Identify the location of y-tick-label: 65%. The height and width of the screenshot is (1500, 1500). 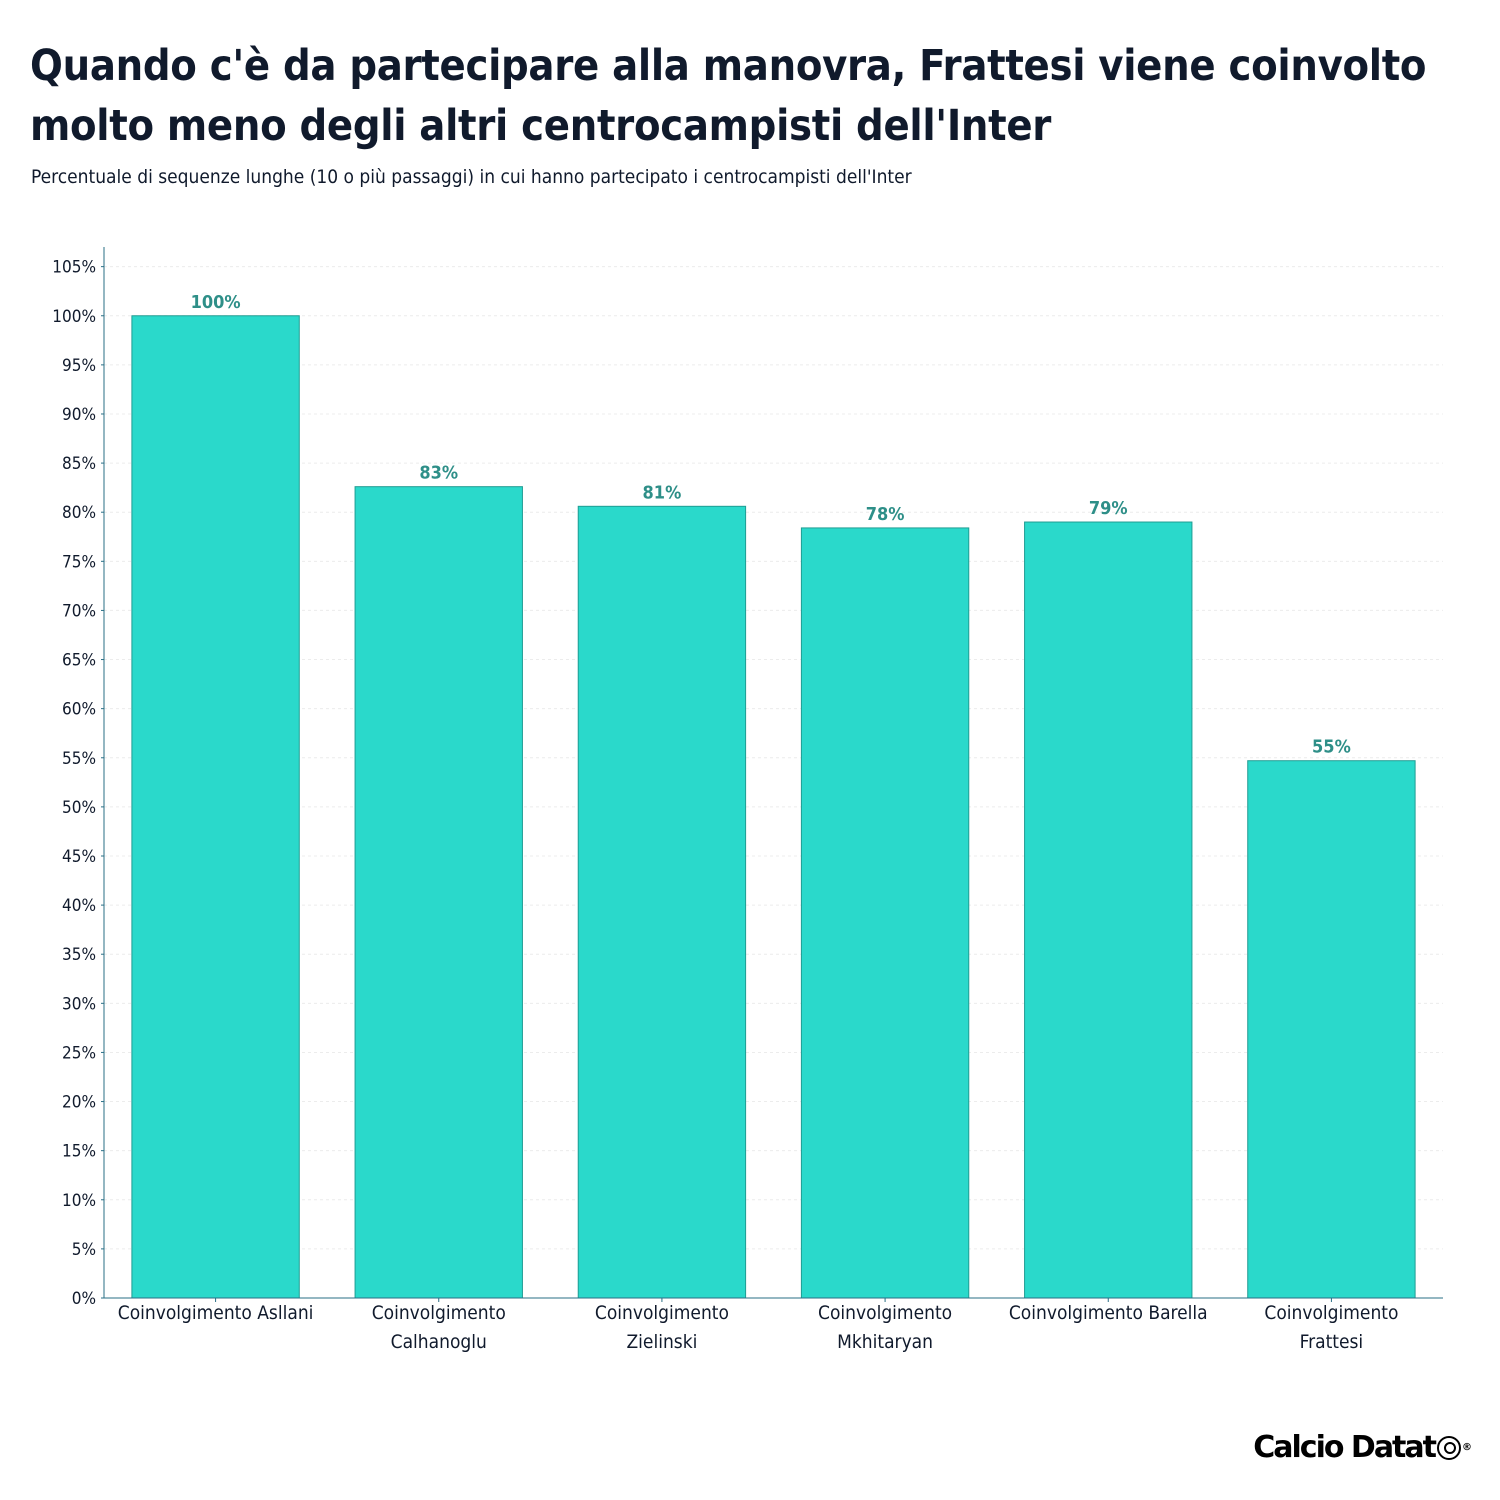
(79, 661).